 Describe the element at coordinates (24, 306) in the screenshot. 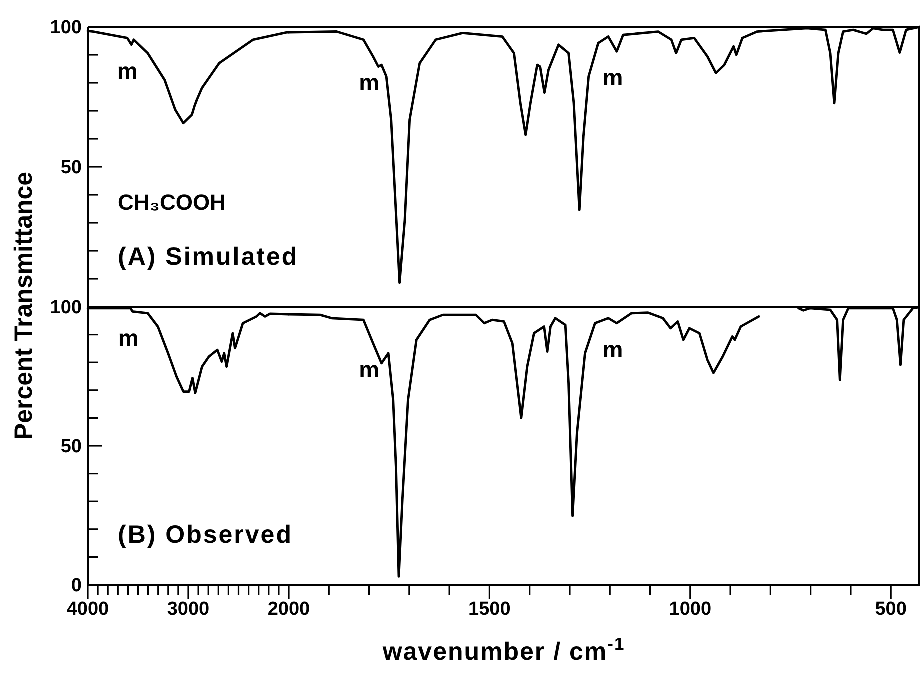

I see `y-axis-title: Percent Transmittance` at that location.